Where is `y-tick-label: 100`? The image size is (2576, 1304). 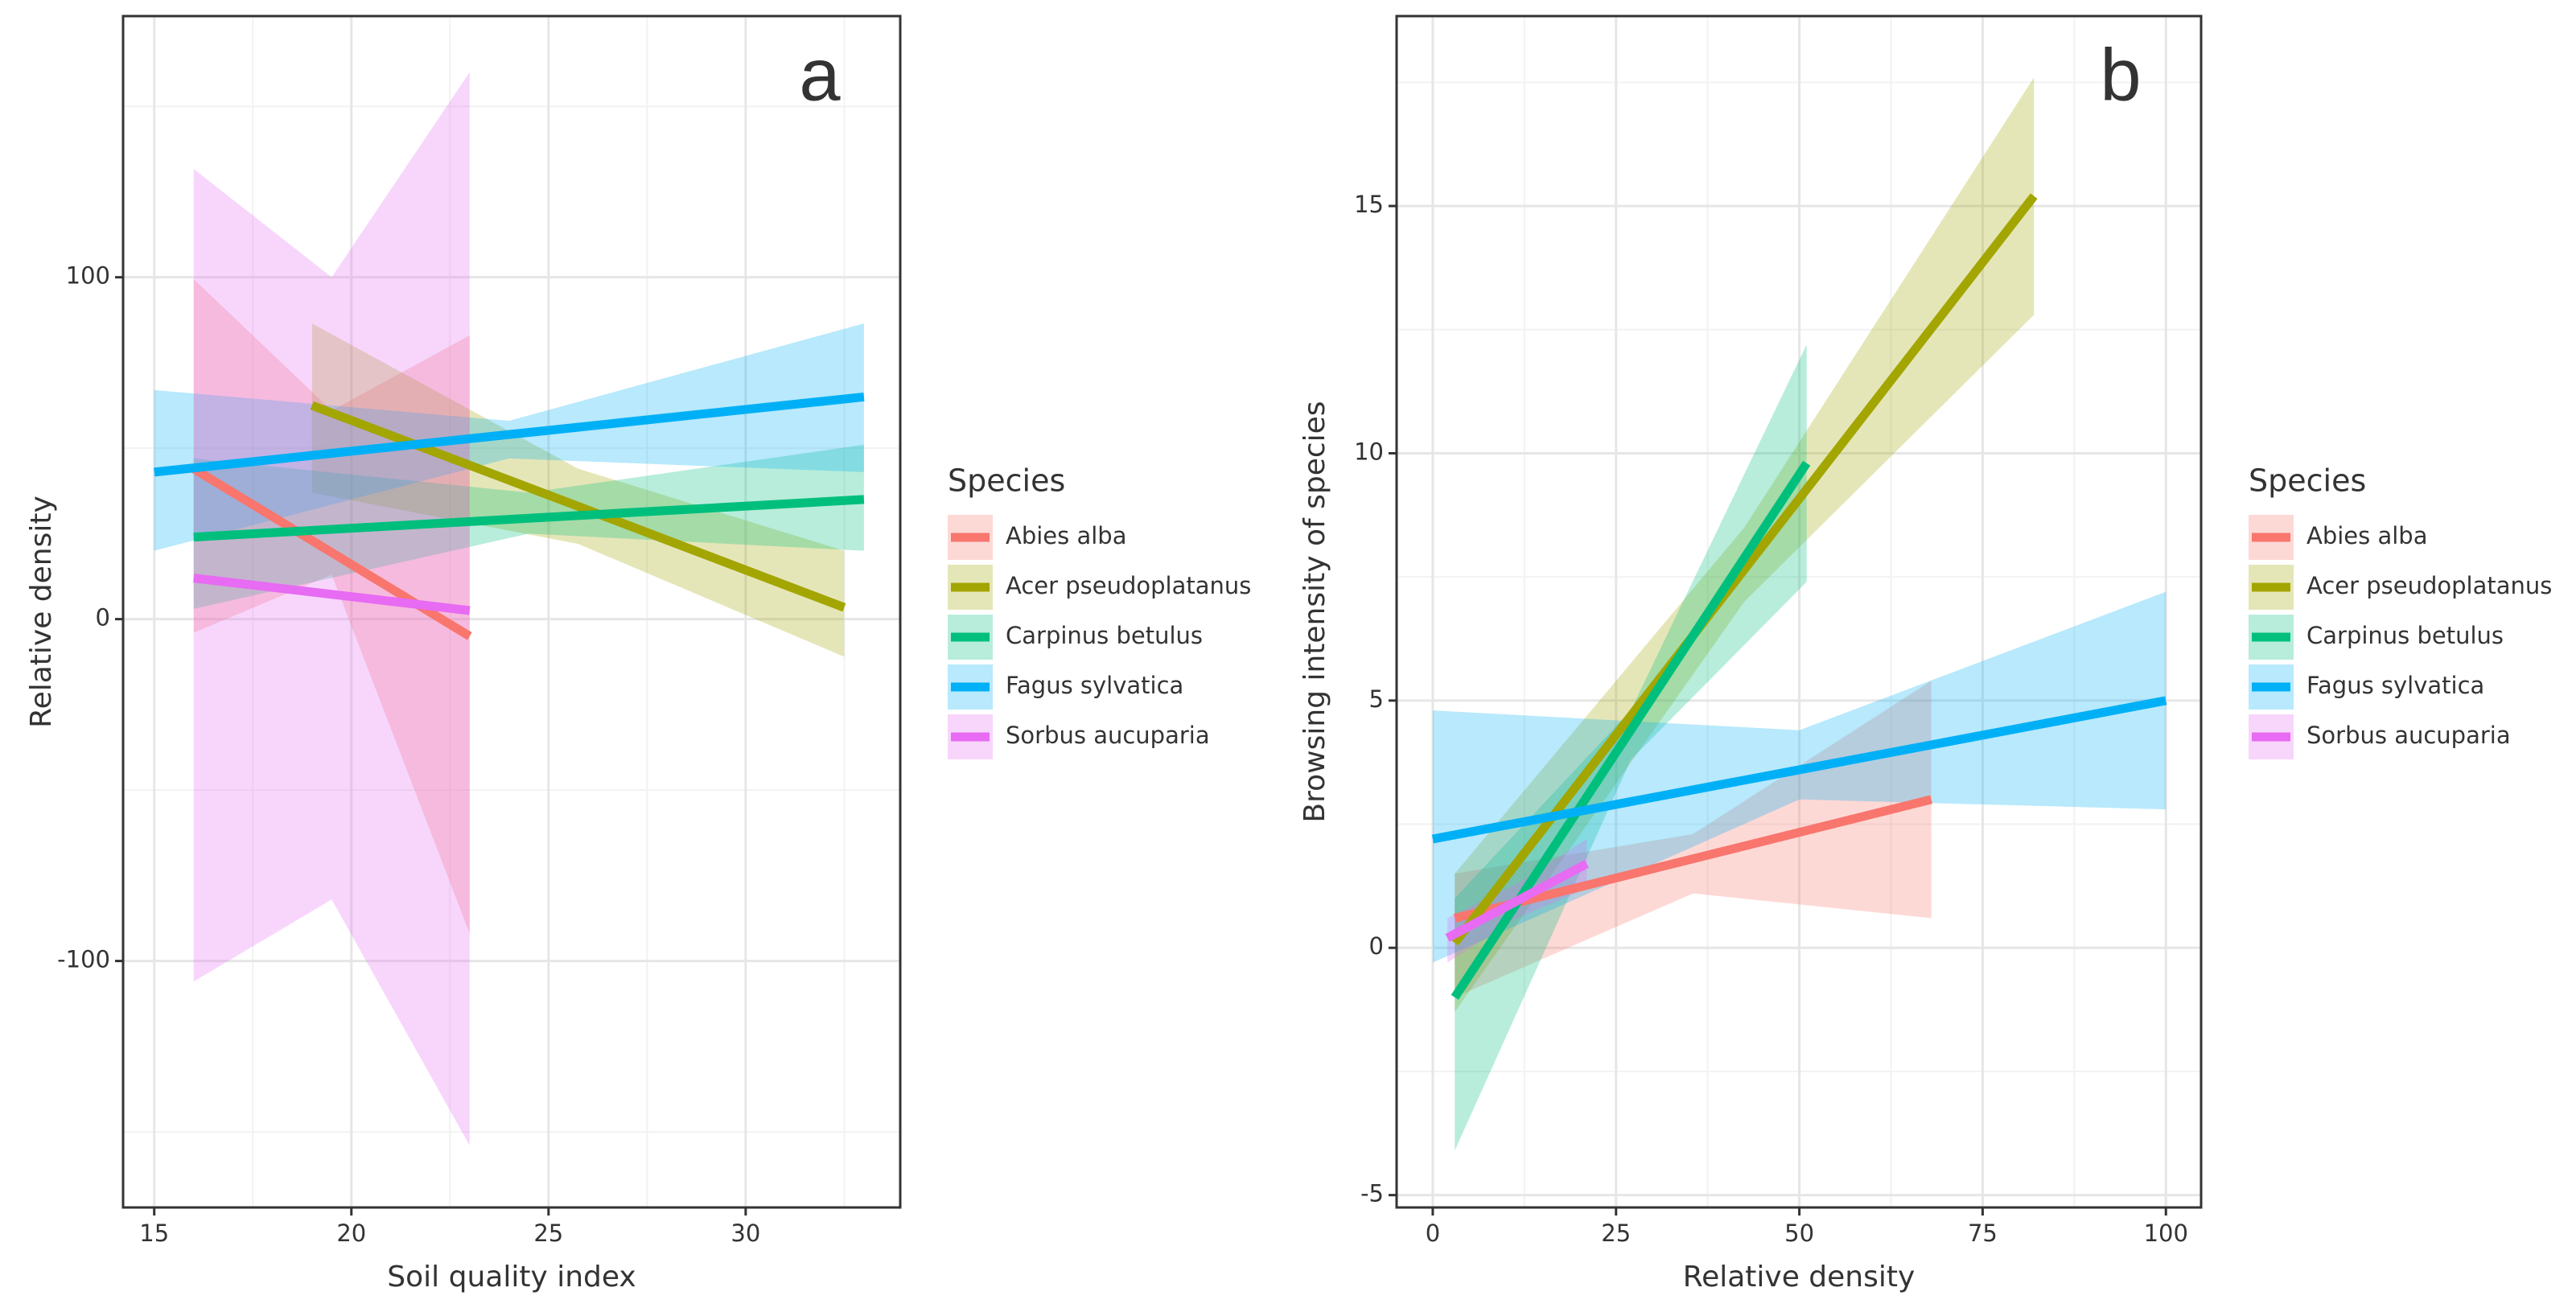 y-tick-label: 100 is located at coordinates (88, 276).